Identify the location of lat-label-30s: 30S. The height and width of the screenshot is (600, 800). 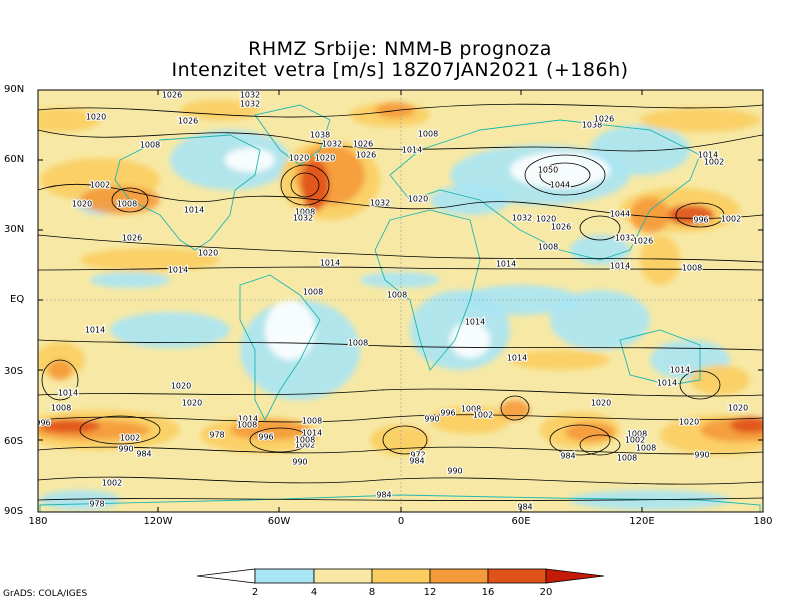
(14, 371).